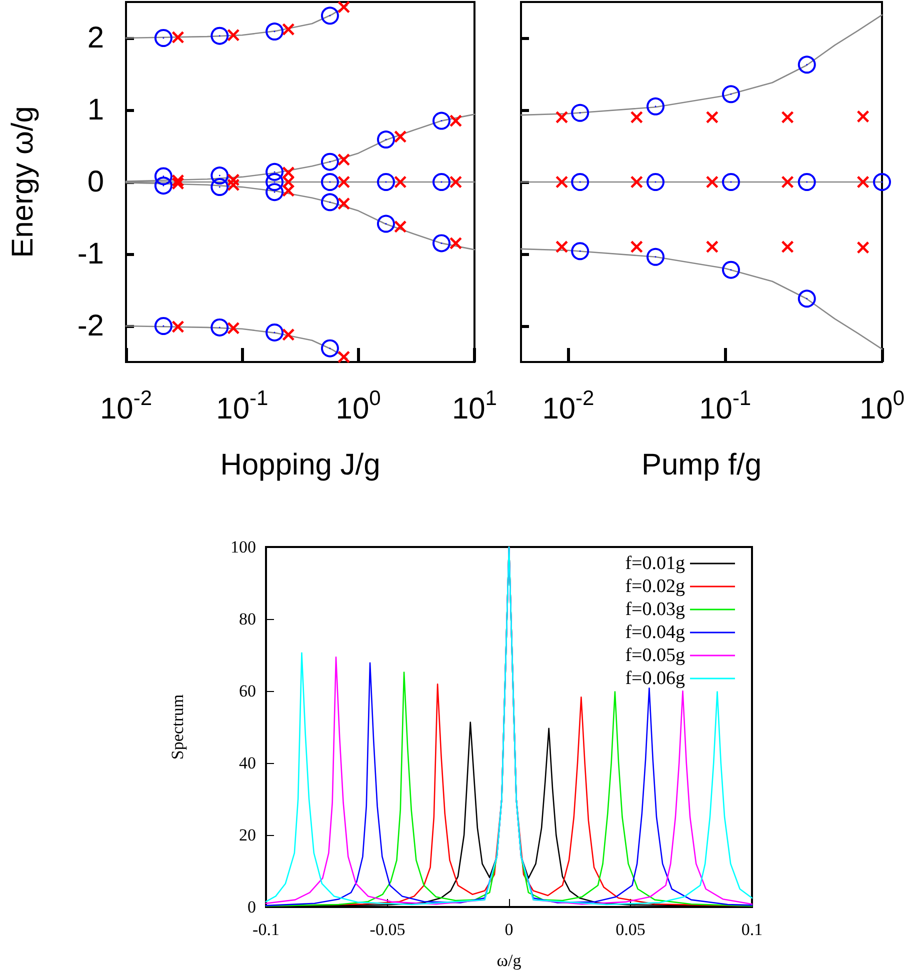 This screenshot has height=975, width=912. What do you see at coordinates (300, 465) in the screenshot?
I see `x-axis-title: Hopping J/g` at bounding box center [300, 465].